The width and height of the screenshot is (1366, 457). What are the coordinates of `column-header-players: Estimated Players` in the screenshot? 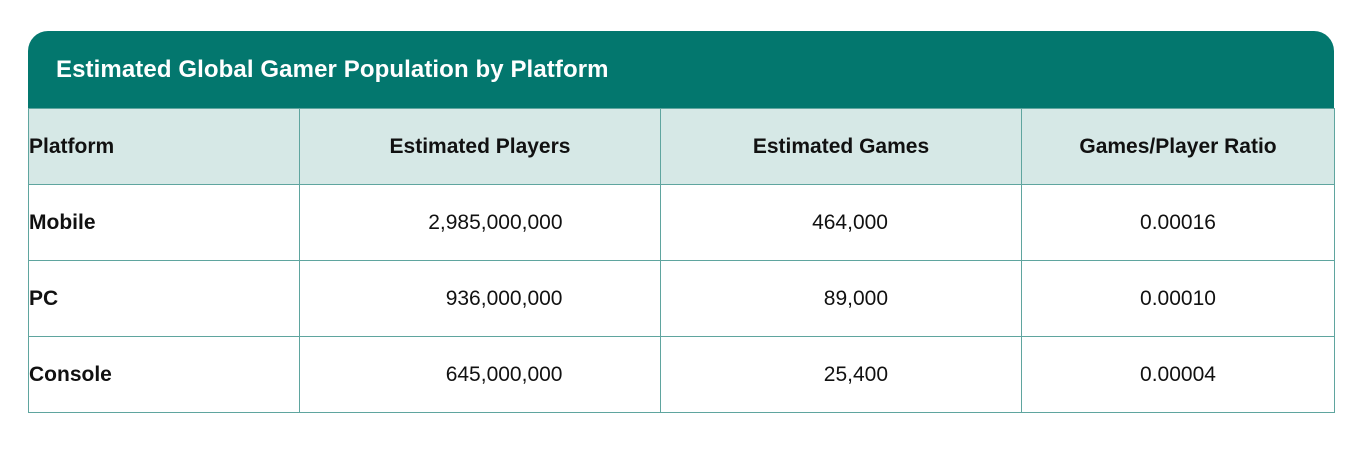 It's located at (480, 146).